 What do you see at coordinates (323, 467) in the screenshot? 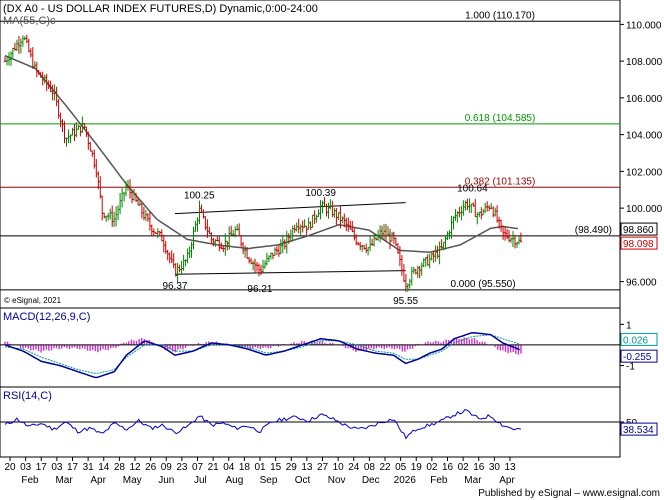
I see `x-day-tick-label: 27` at bounding box center [323, 467].